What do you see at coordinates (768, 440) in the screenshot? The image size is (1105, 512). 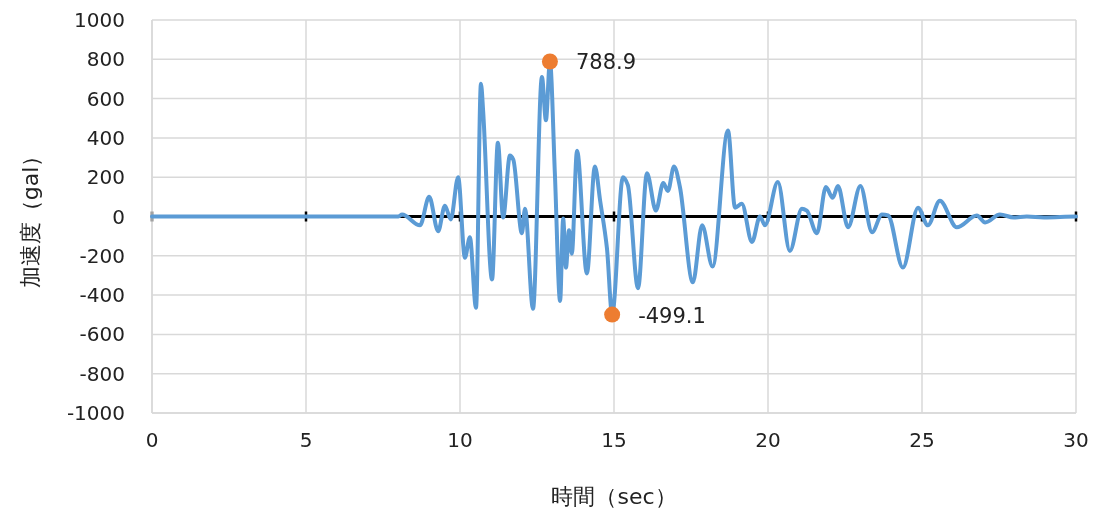 I see `x-tick-label: 20` at bounding box center [768, 440].